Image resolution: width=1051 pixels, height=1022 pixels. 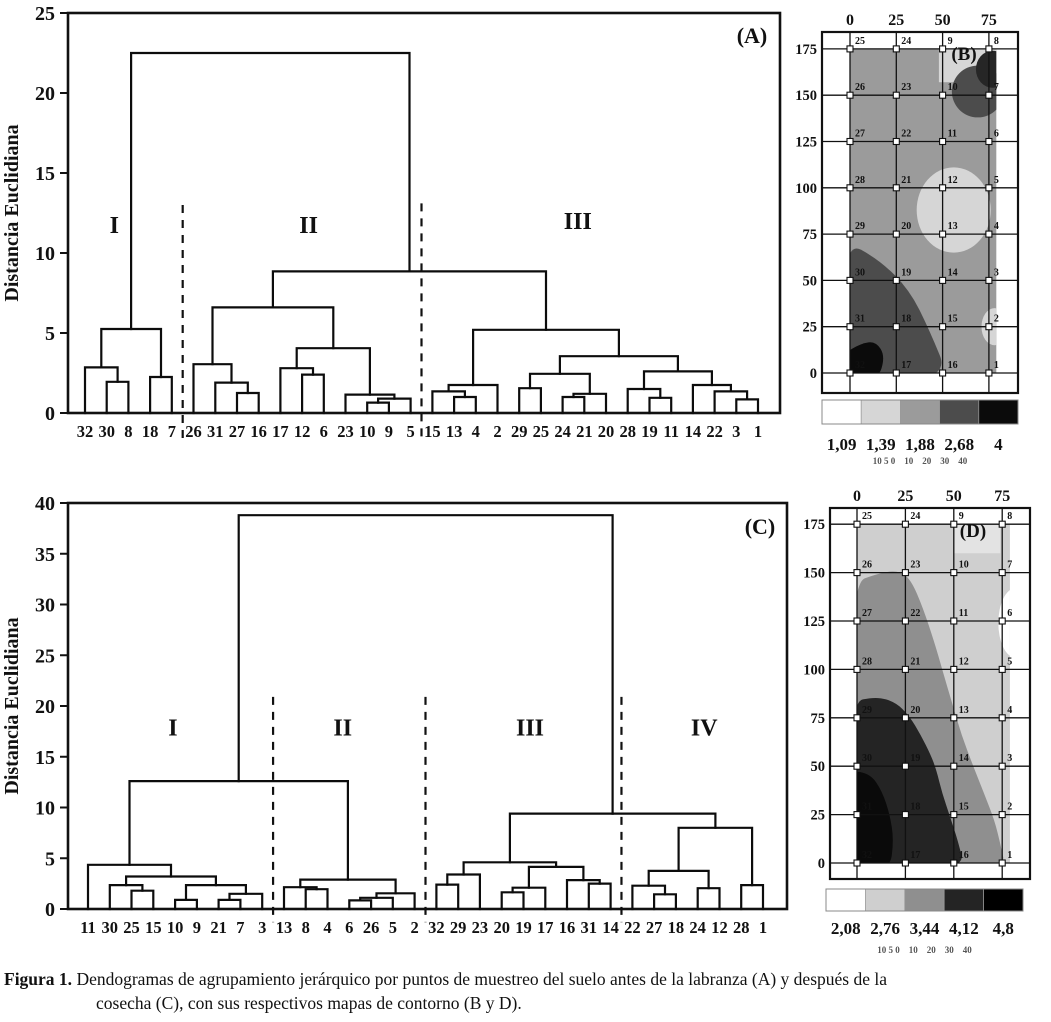 I want to click on map-y-tick-label: 50, so click(x=818, y=767).